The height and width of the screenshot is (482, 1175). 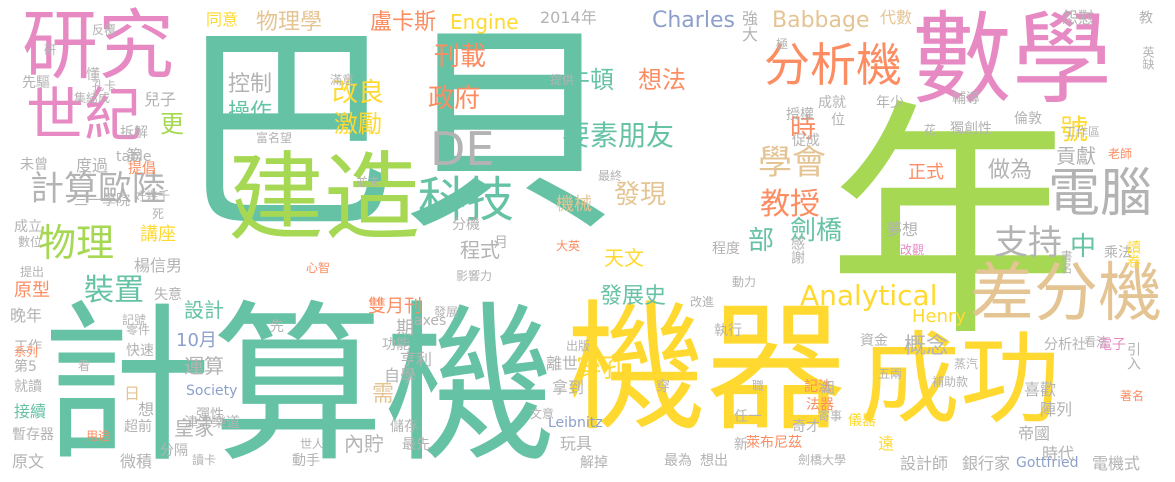 What do you see at coordinates (821, 20) in the screenshot?
I see `word-33: Babbage` at bounding box center [821, 20].